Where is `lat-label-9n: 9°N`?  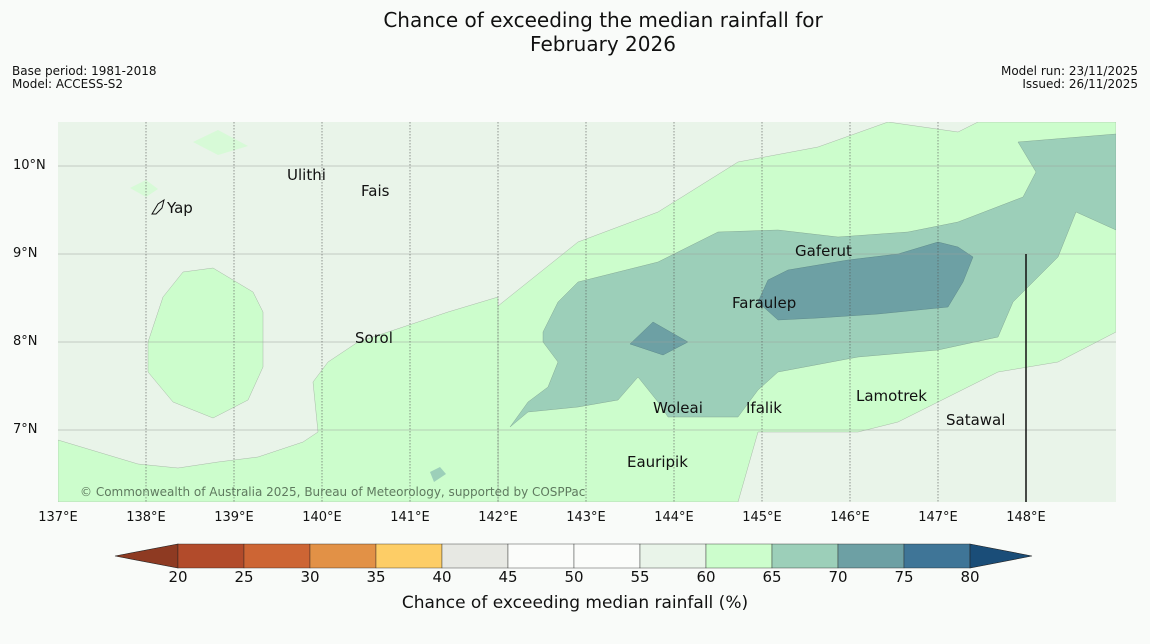 lat-label-9n: 9°N is located at coordinates (25, 253).